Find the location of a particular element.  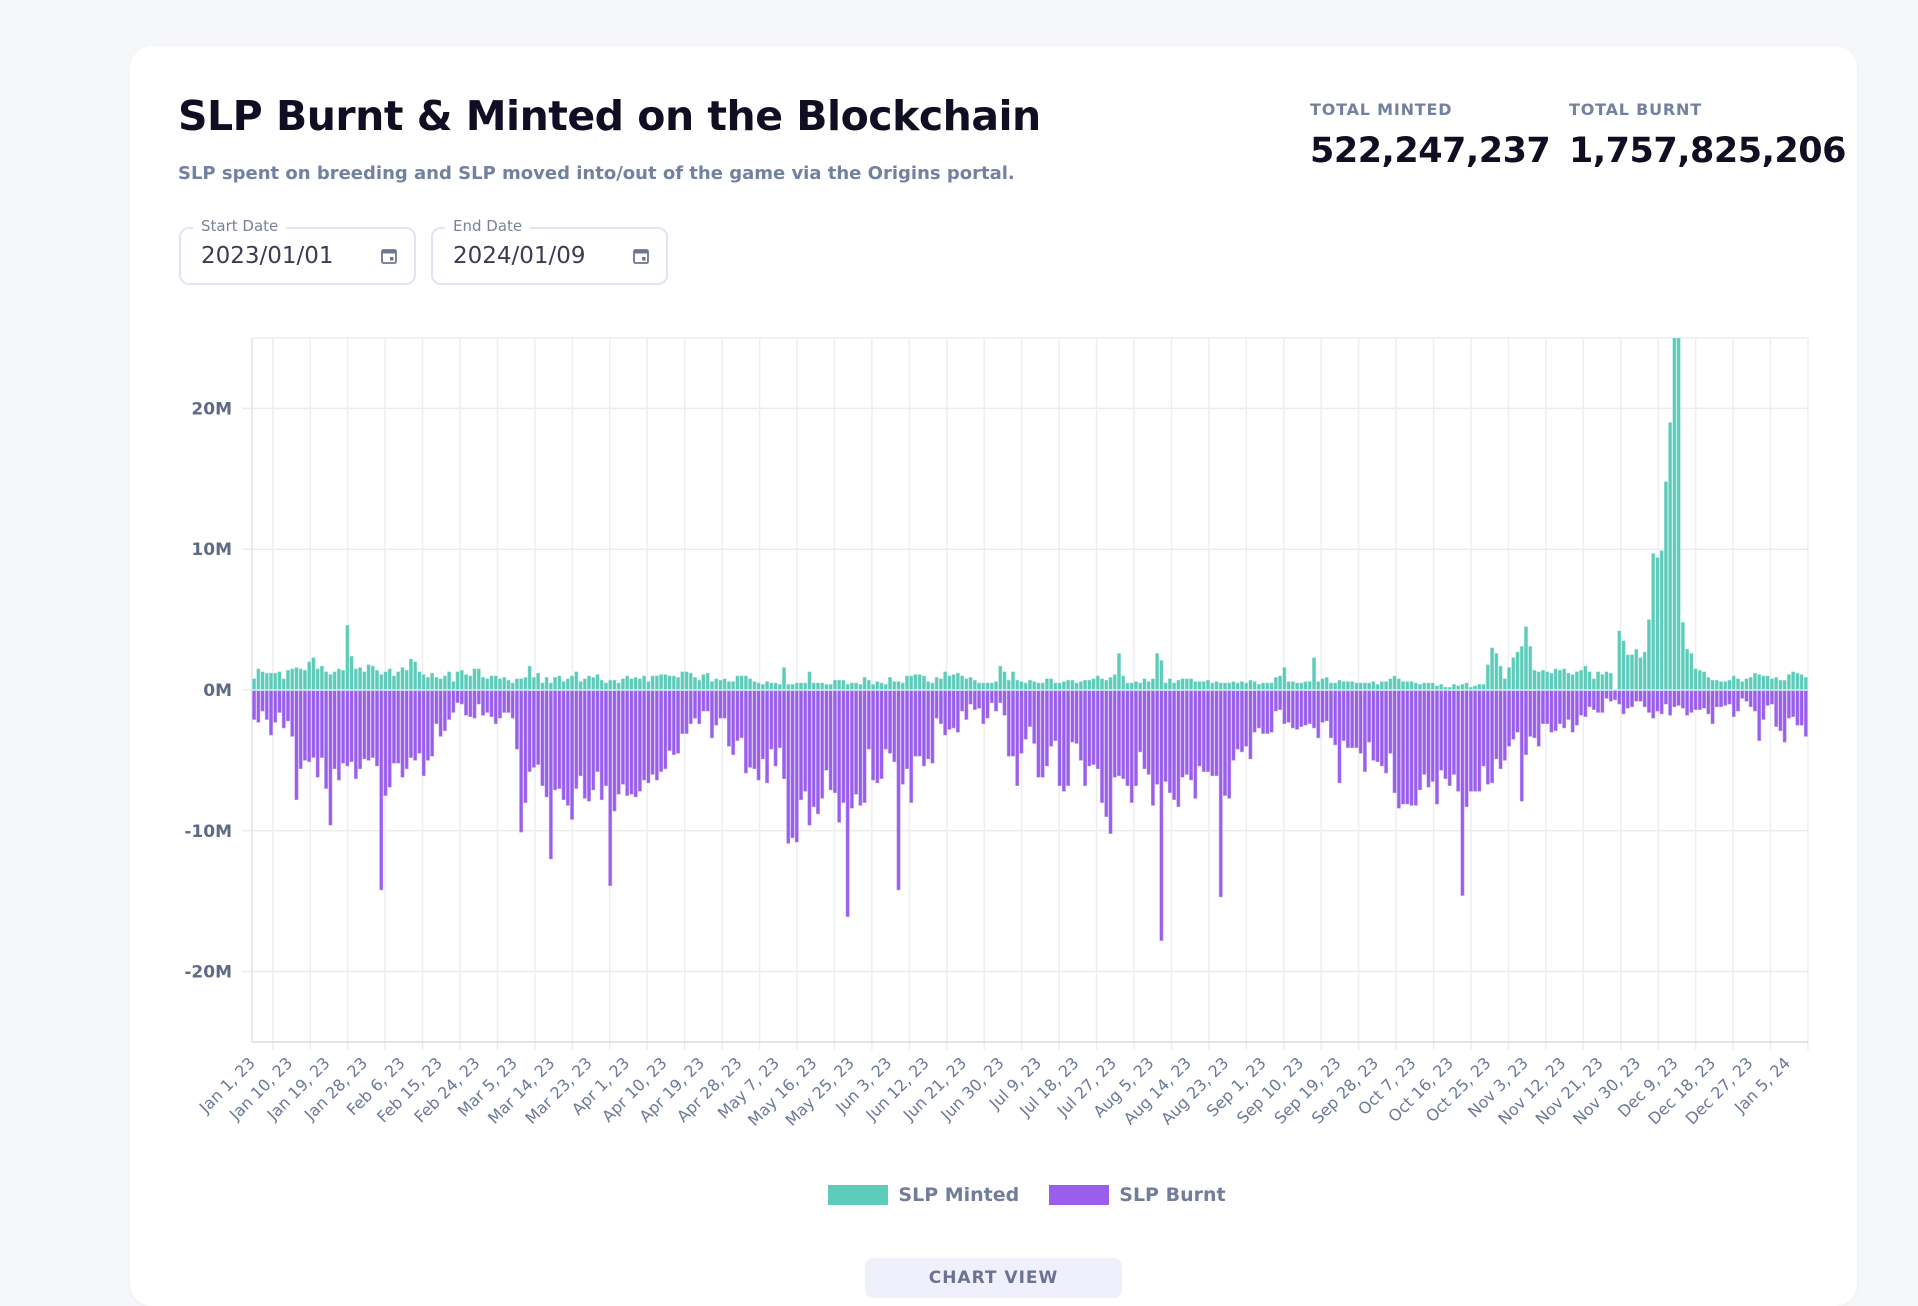

end-date-input: 2024/01/09 is located at coordinates (519, 256).